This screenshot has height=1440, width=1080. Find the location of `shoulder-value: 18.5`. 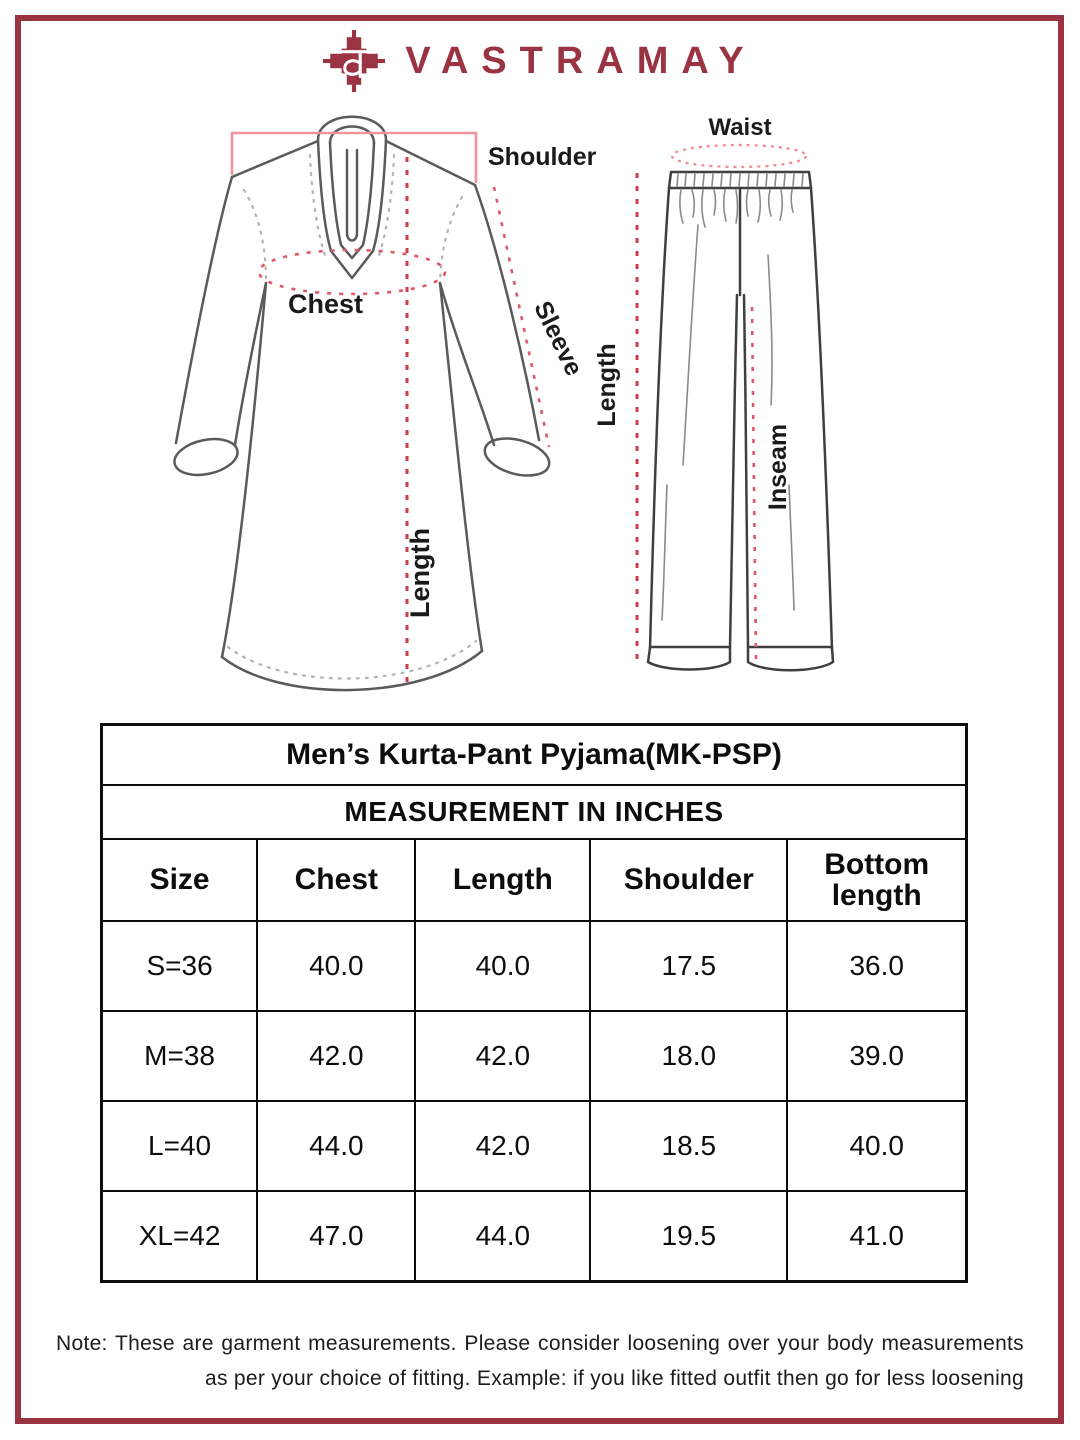

shoulder-value: 18.5 is located at coordinates (689, 1146).